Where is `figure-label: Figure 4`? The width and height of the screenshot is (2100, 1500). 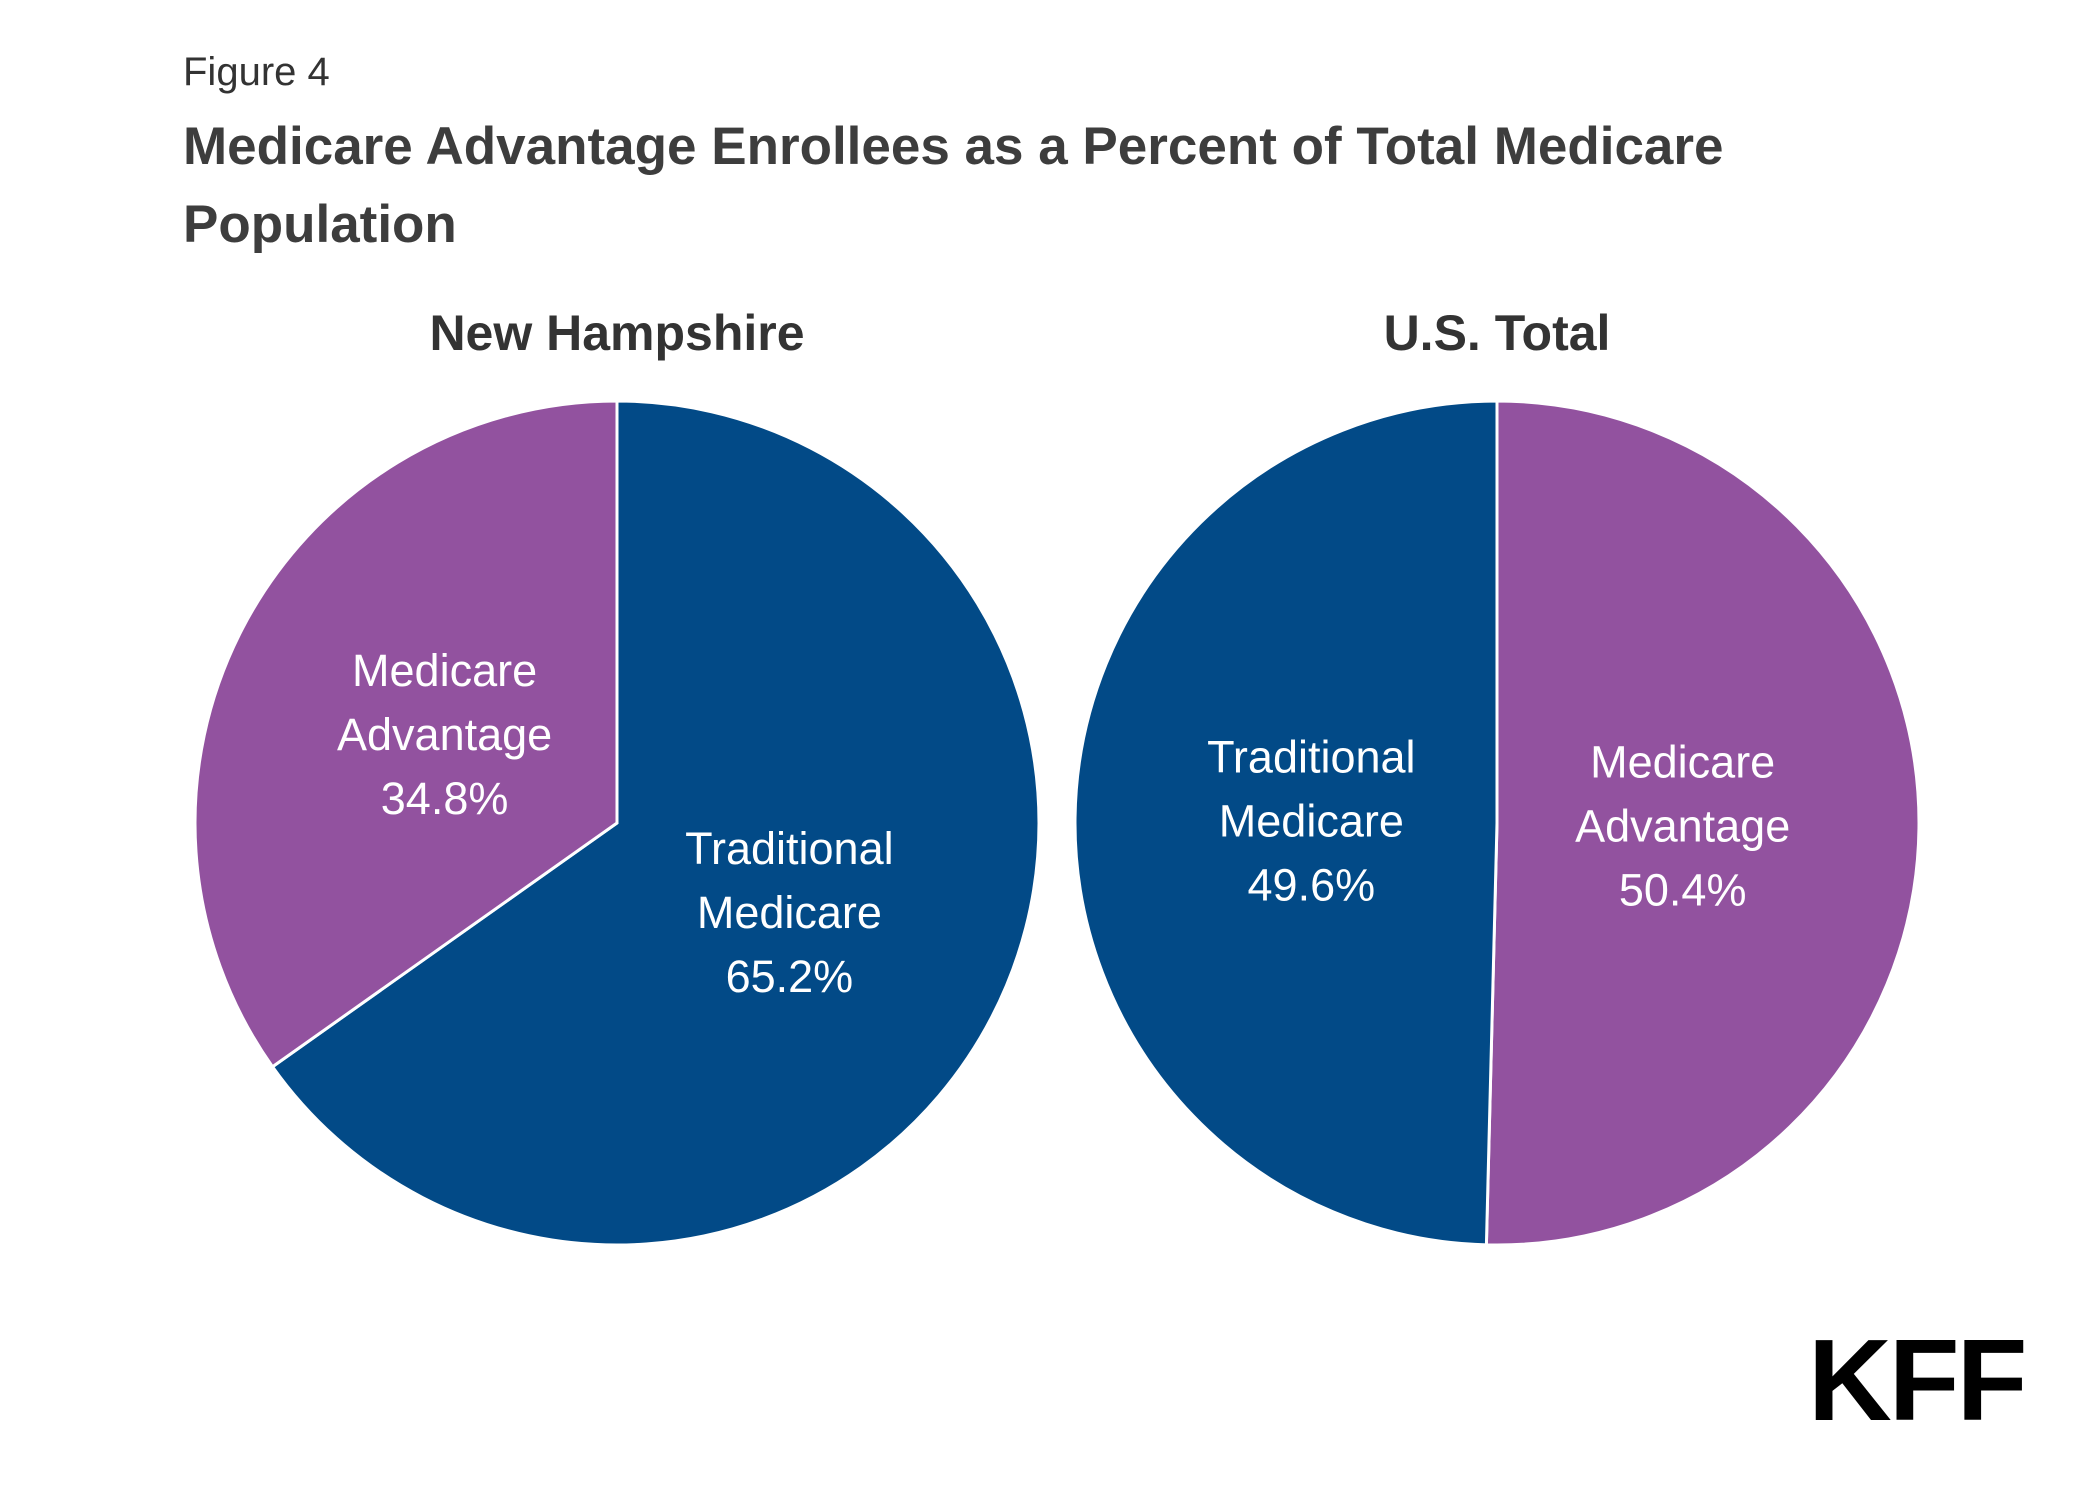 figure-label: Figure 4 is located at coordinates (256, 72).